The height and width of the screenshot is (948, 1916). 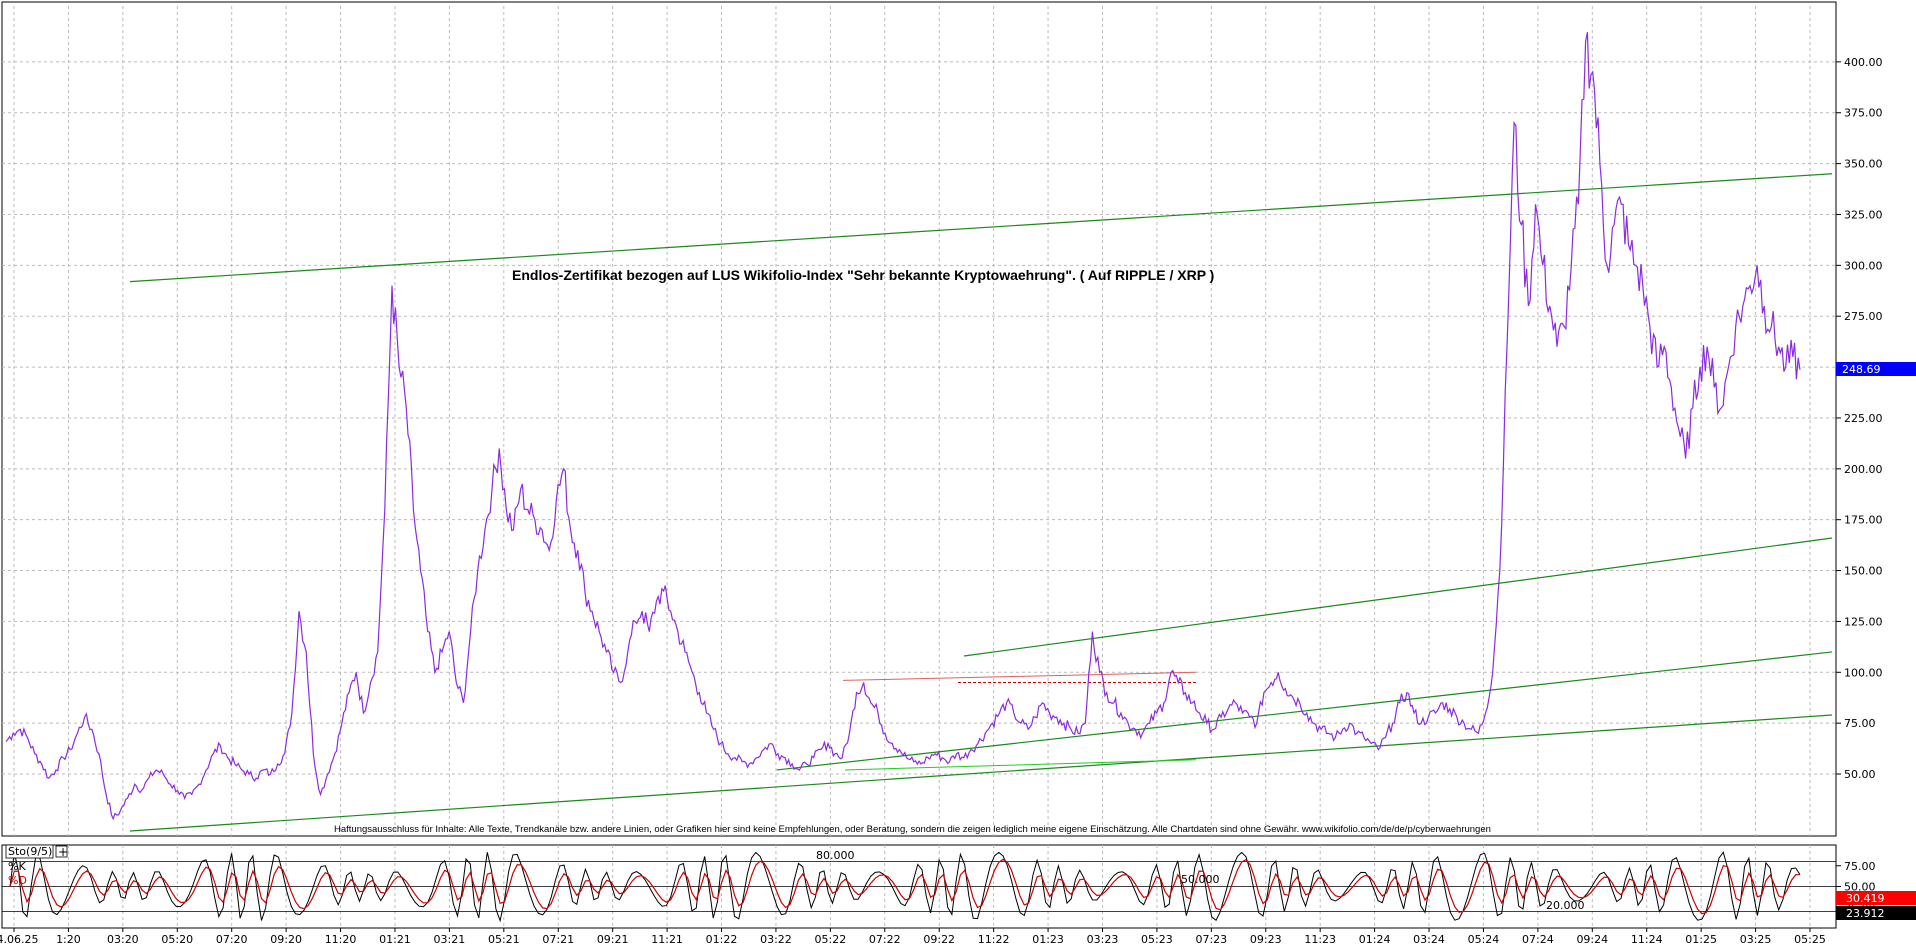 I want to click on x-tick-label: 03:25, so click(x=1756, y=939).